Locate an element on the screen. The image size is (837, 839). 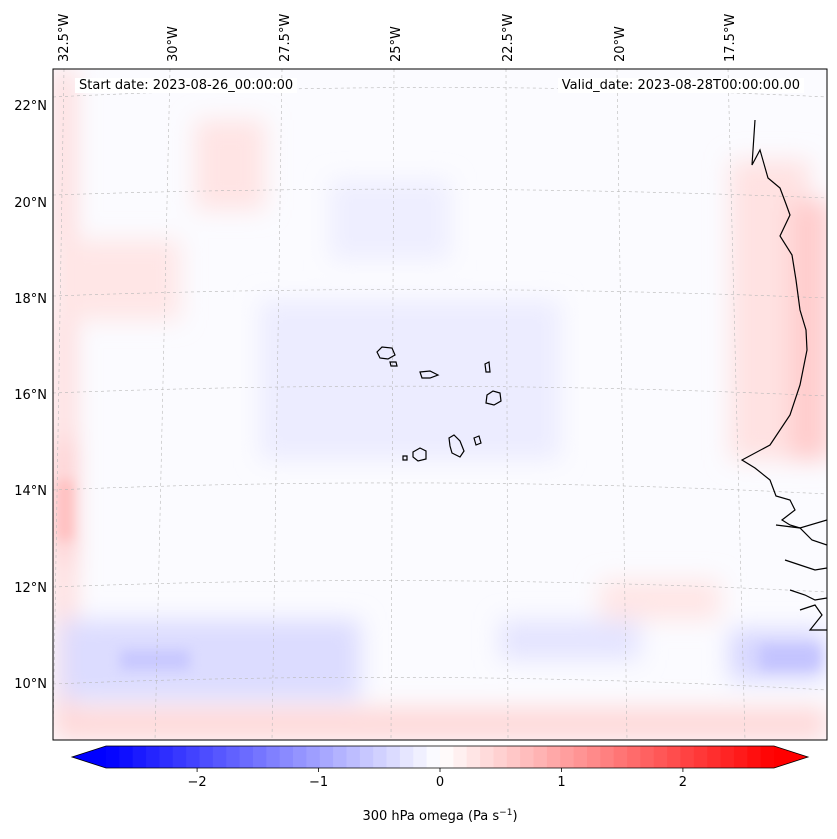
colorbar-cells is located at coordinates (440, 757).